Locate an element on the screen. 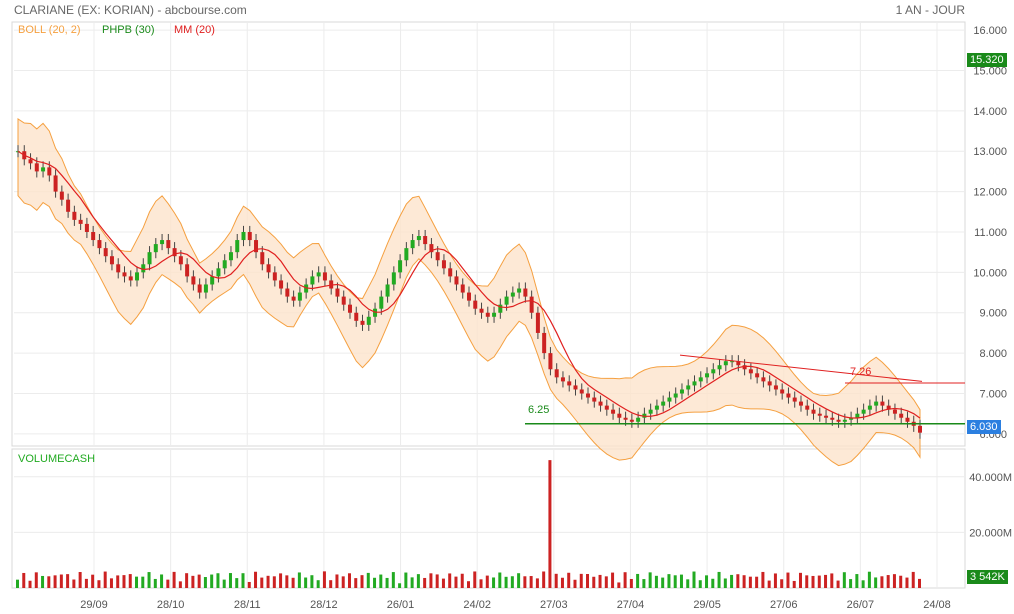 The height and width of the screenshot is (614, 1014). trend-line is located at coordinates (801, 368).